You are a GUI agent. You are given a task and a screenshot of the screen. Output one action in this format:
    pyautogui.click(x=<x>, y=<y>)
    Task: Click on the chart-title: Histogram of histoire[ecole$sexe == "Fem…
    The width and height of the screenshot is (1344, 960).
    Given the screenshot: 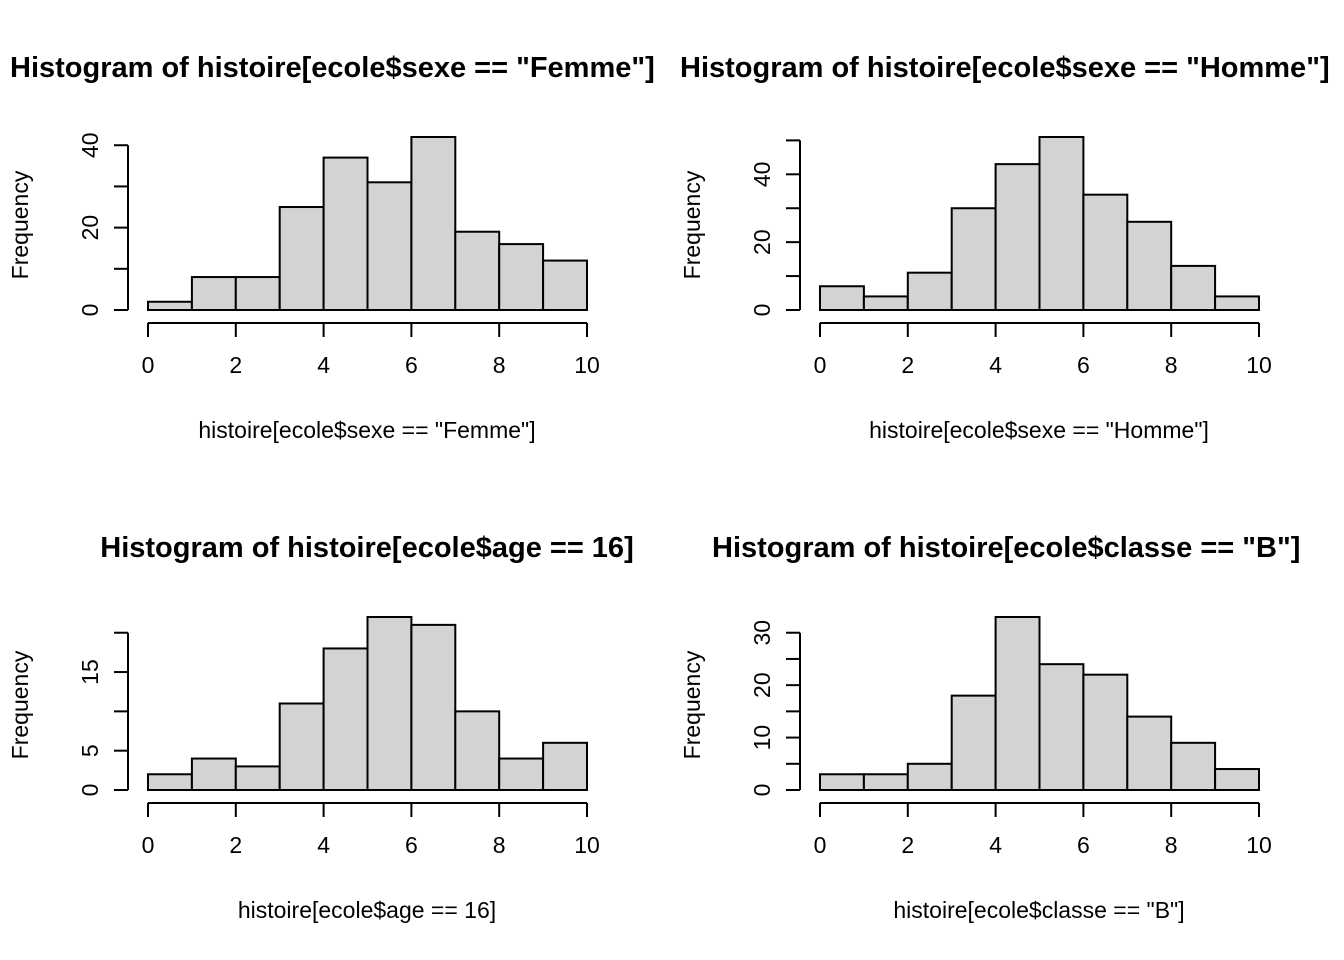 What is the action you would take?
    pyautogui.click(x=332, y=68)
    